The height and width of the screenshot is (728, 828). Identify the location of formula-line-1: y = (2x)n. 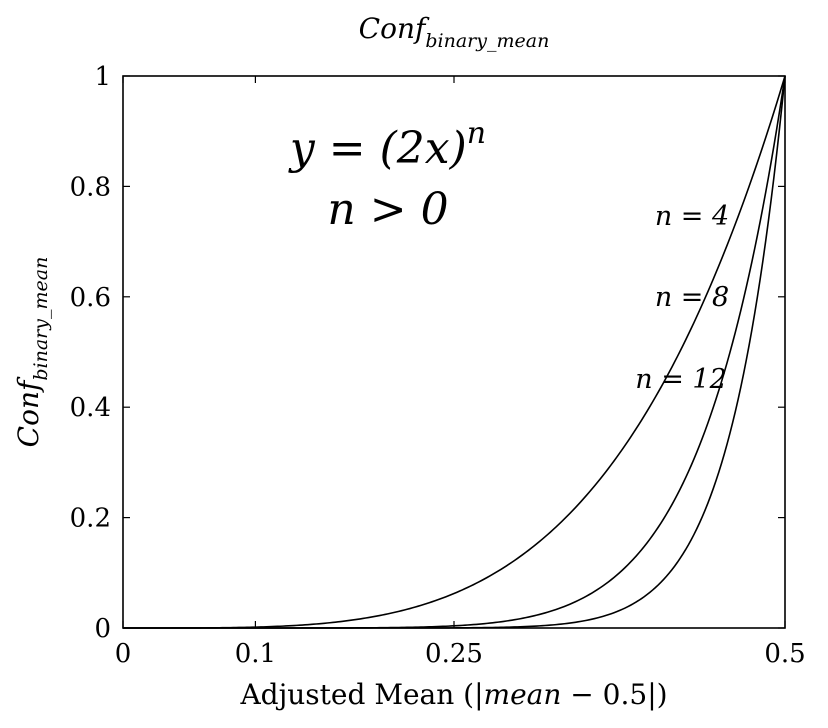
(387, 145).